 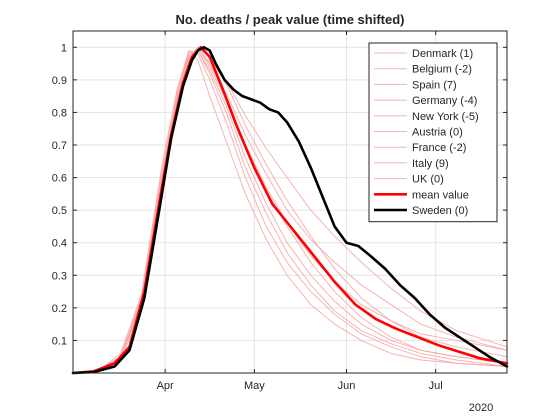 What do you see at coordinates (290, 19) in the screenshot?
I see `chart-title: No. deaths / peak value (time shifted)` at bounding box center [290, 19].